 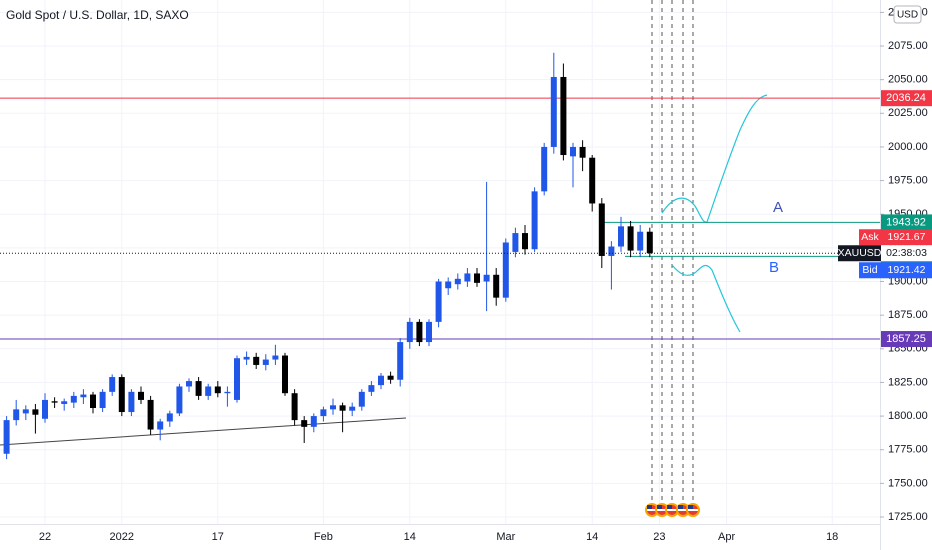 I want to click on currency-button, so click(x=907, y=14).